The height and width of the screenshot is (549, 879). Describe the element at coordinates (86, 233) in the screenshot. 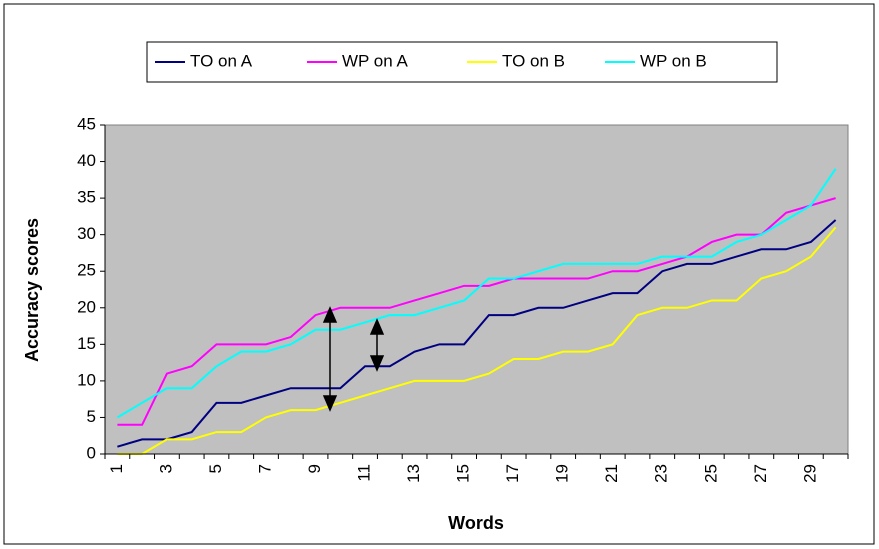

I see `y-tick-label: 30` at that location.